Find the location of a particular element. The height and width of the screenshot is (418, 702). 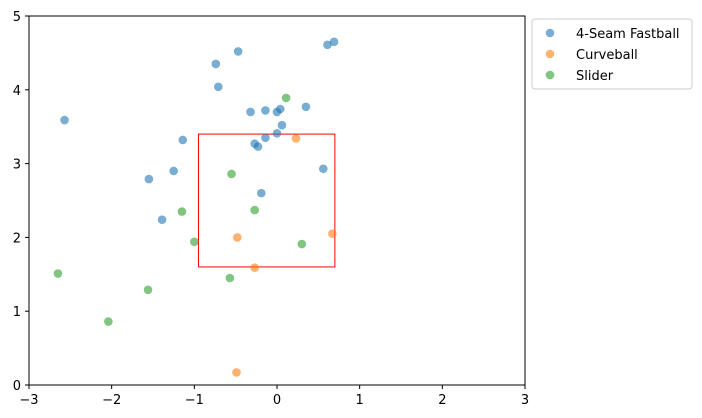

x-axis: −3 −2 −1 0 1 2 3 is located at coordinates (274, 396).